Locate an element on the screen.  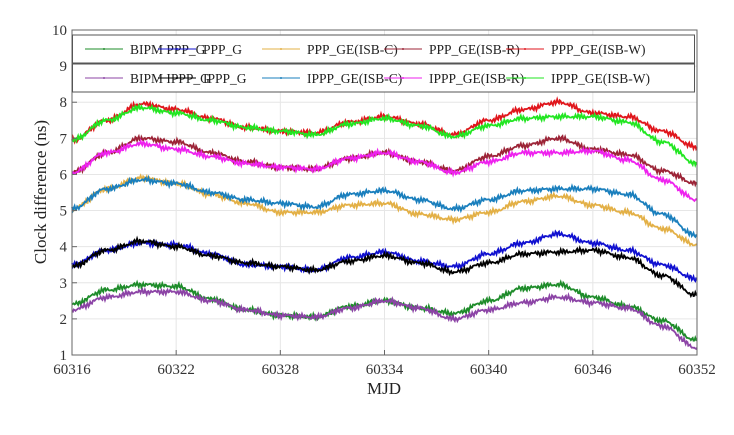
y-tick-label: 4 is located at coordinates (64, 248).